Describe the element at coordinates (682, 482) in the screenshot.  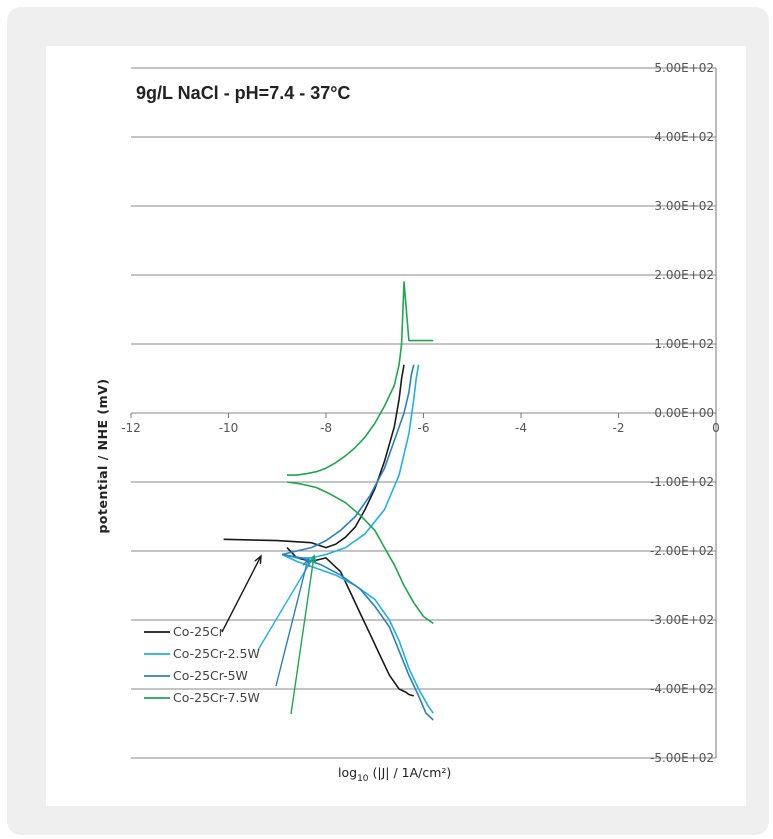
I see `y-tick-label: -1.00E+02` at that location.